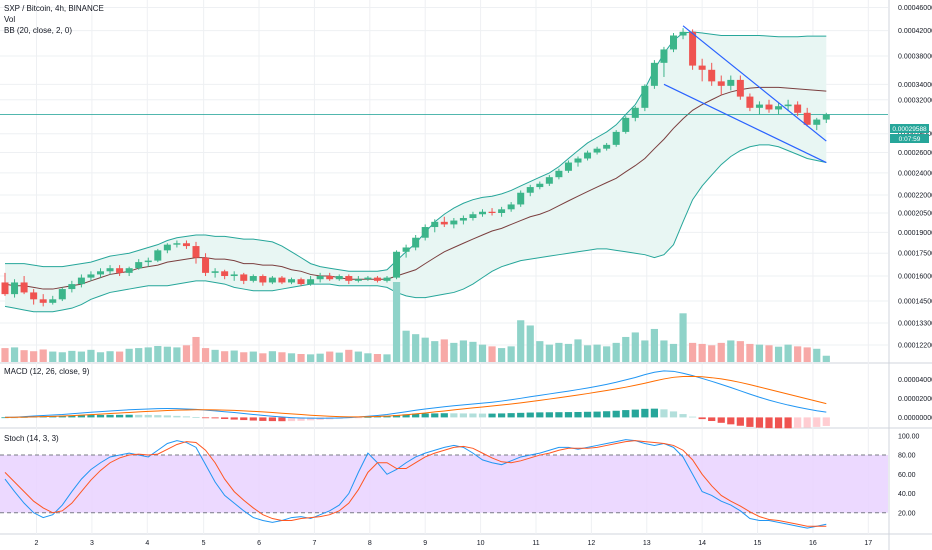 The image size is (932, 550). What do you see at coordinates (868, 543) in the screenshot?
I see `x-tick-label: 17` at bounding box center [868, 543].